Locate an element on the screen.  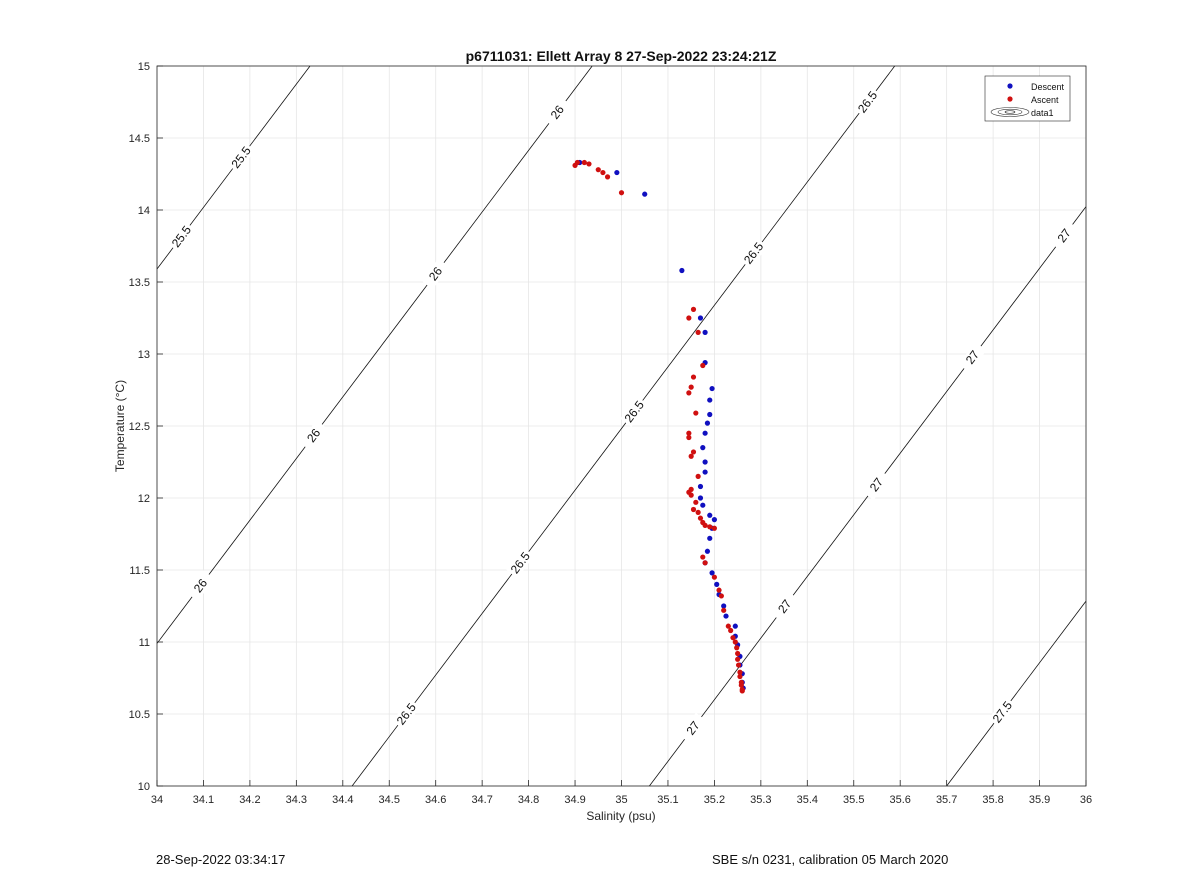
data-points is located at coordinates (659, 426).